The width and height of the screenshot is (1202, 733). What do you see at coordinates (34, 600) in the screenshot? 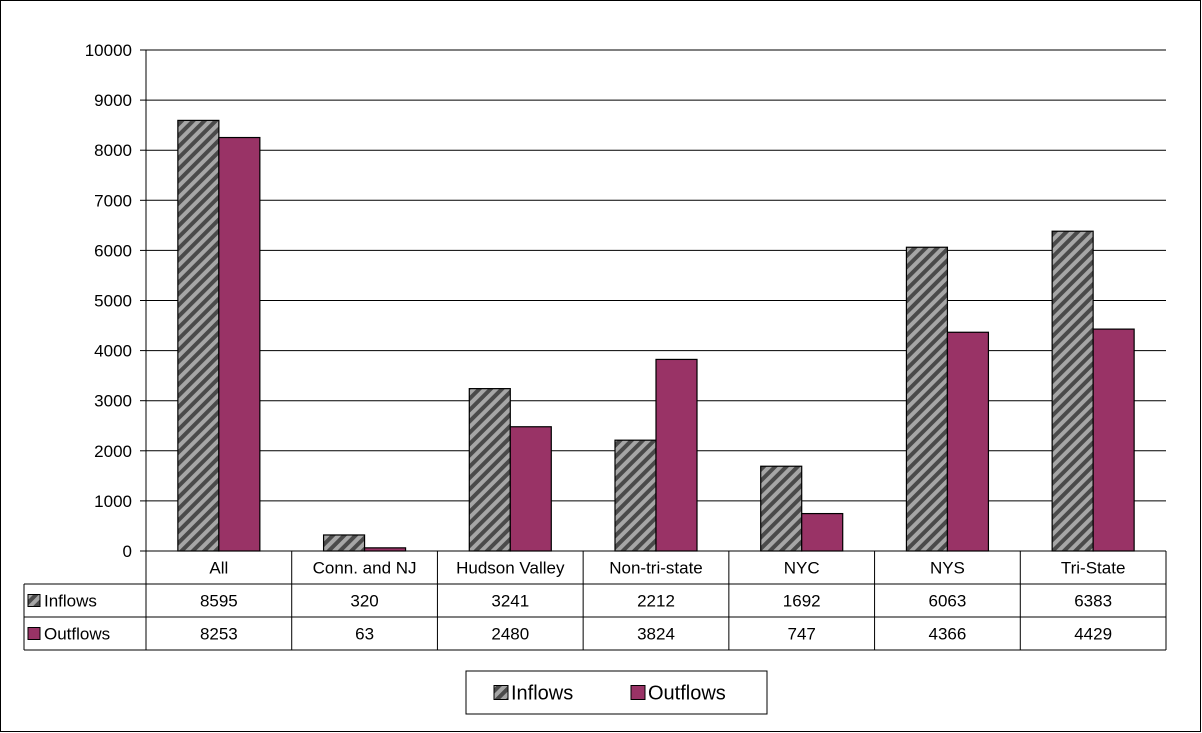
I see `table-legend-key-inflows` at bounding box center [34, 600].